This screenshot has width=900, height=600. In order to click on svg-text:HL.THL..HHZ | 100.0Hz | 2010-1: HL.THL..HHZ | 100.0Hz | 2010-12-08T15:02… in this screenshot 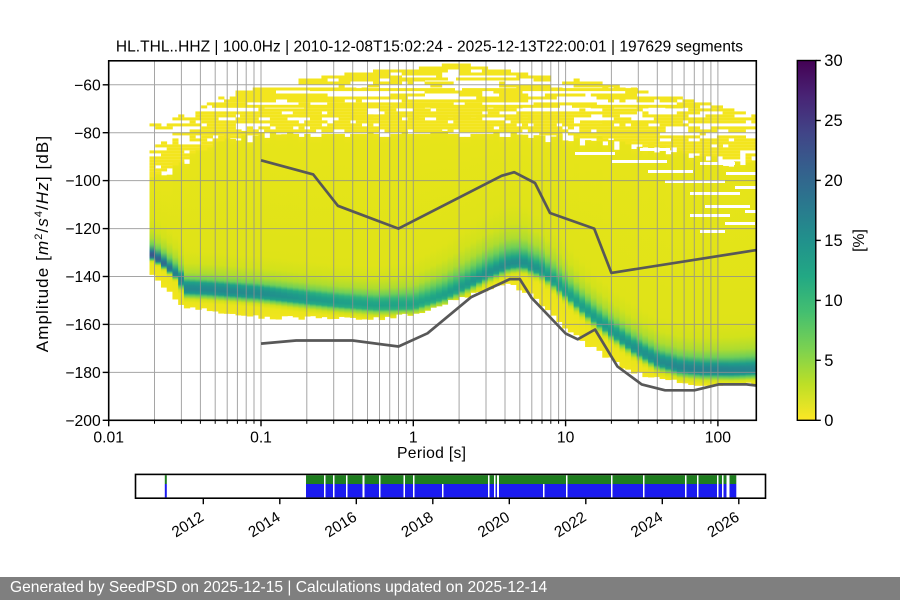, I will do `click(429, 47)`.